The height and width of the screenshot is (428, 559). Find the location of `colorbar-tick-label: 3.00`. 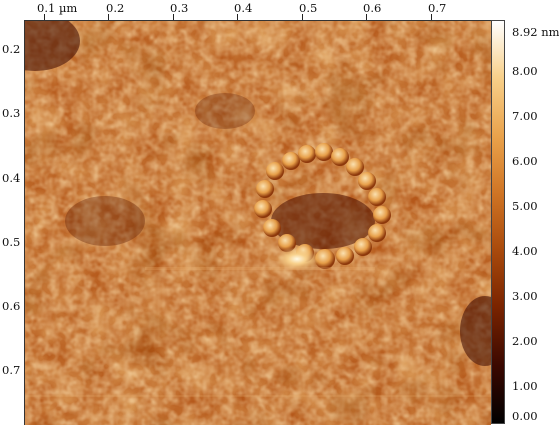

colorbar-tick-label: 3.00 is located at coordinates (525, 296).